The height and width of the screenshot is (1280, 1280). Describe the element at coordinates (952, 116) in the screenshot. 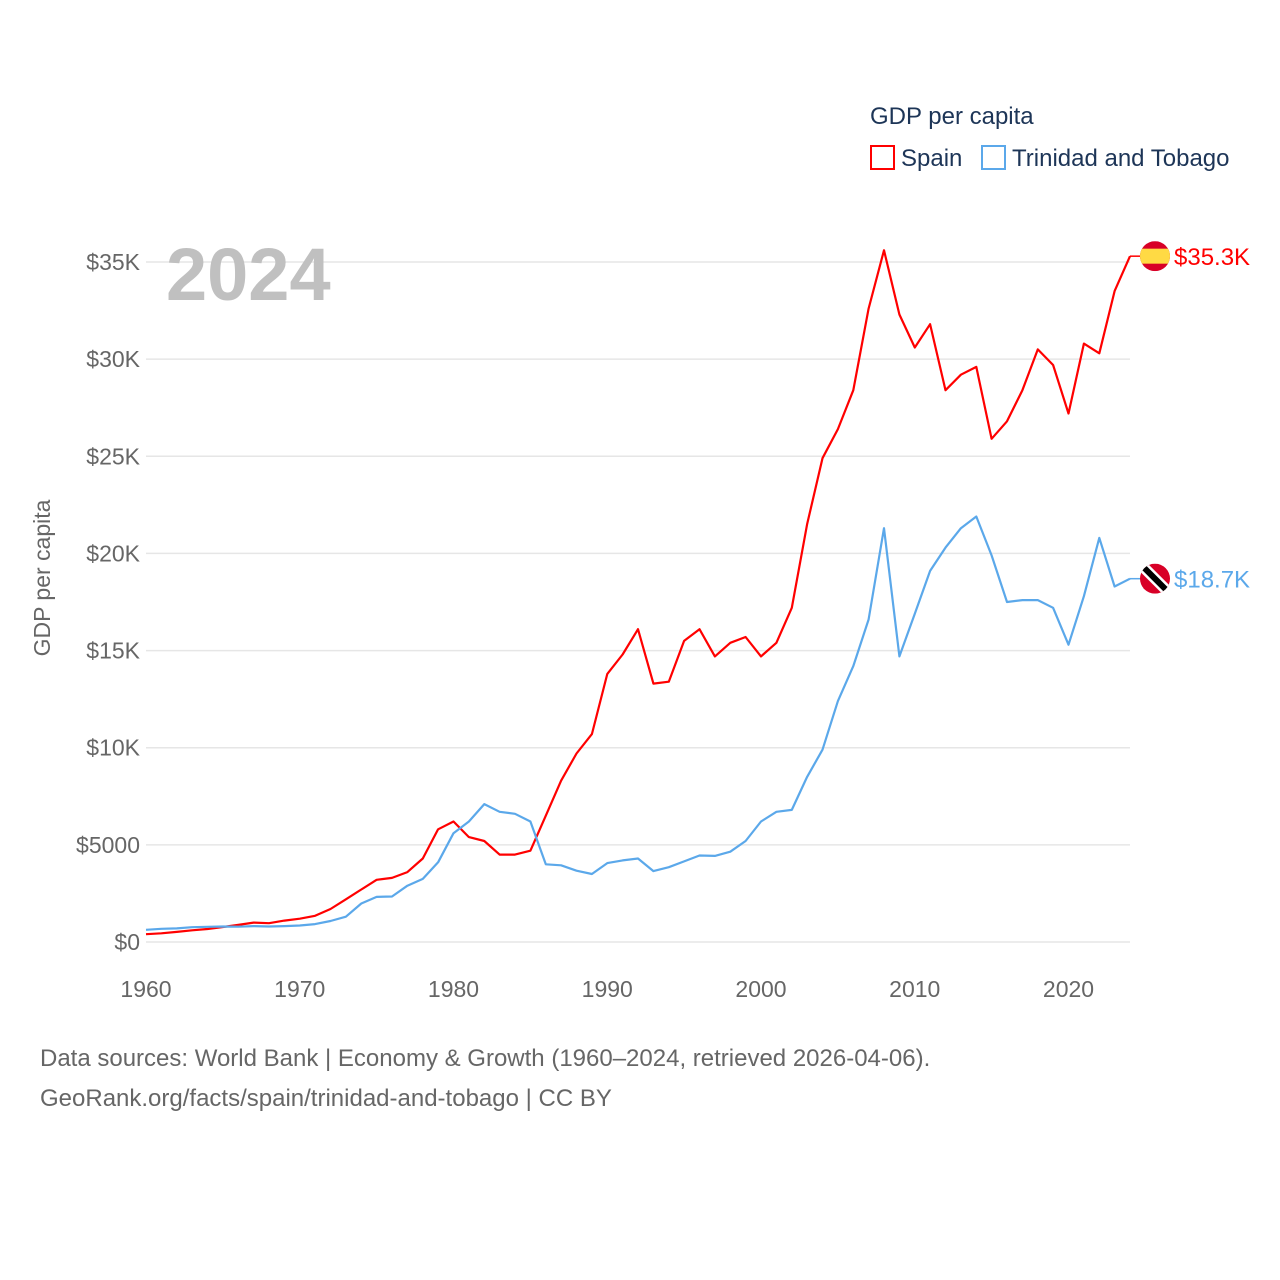

I see `legend-title: GDP per capita` at that location.